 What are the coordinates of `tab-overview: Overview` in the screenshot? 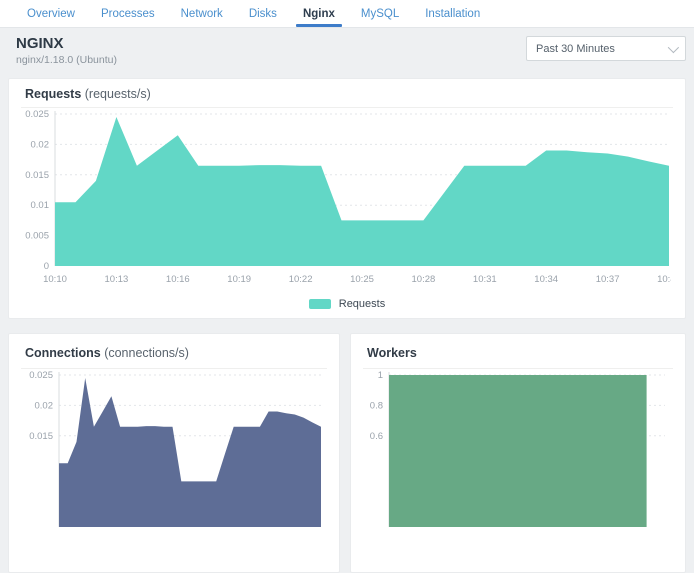 It's located at (51, 13).